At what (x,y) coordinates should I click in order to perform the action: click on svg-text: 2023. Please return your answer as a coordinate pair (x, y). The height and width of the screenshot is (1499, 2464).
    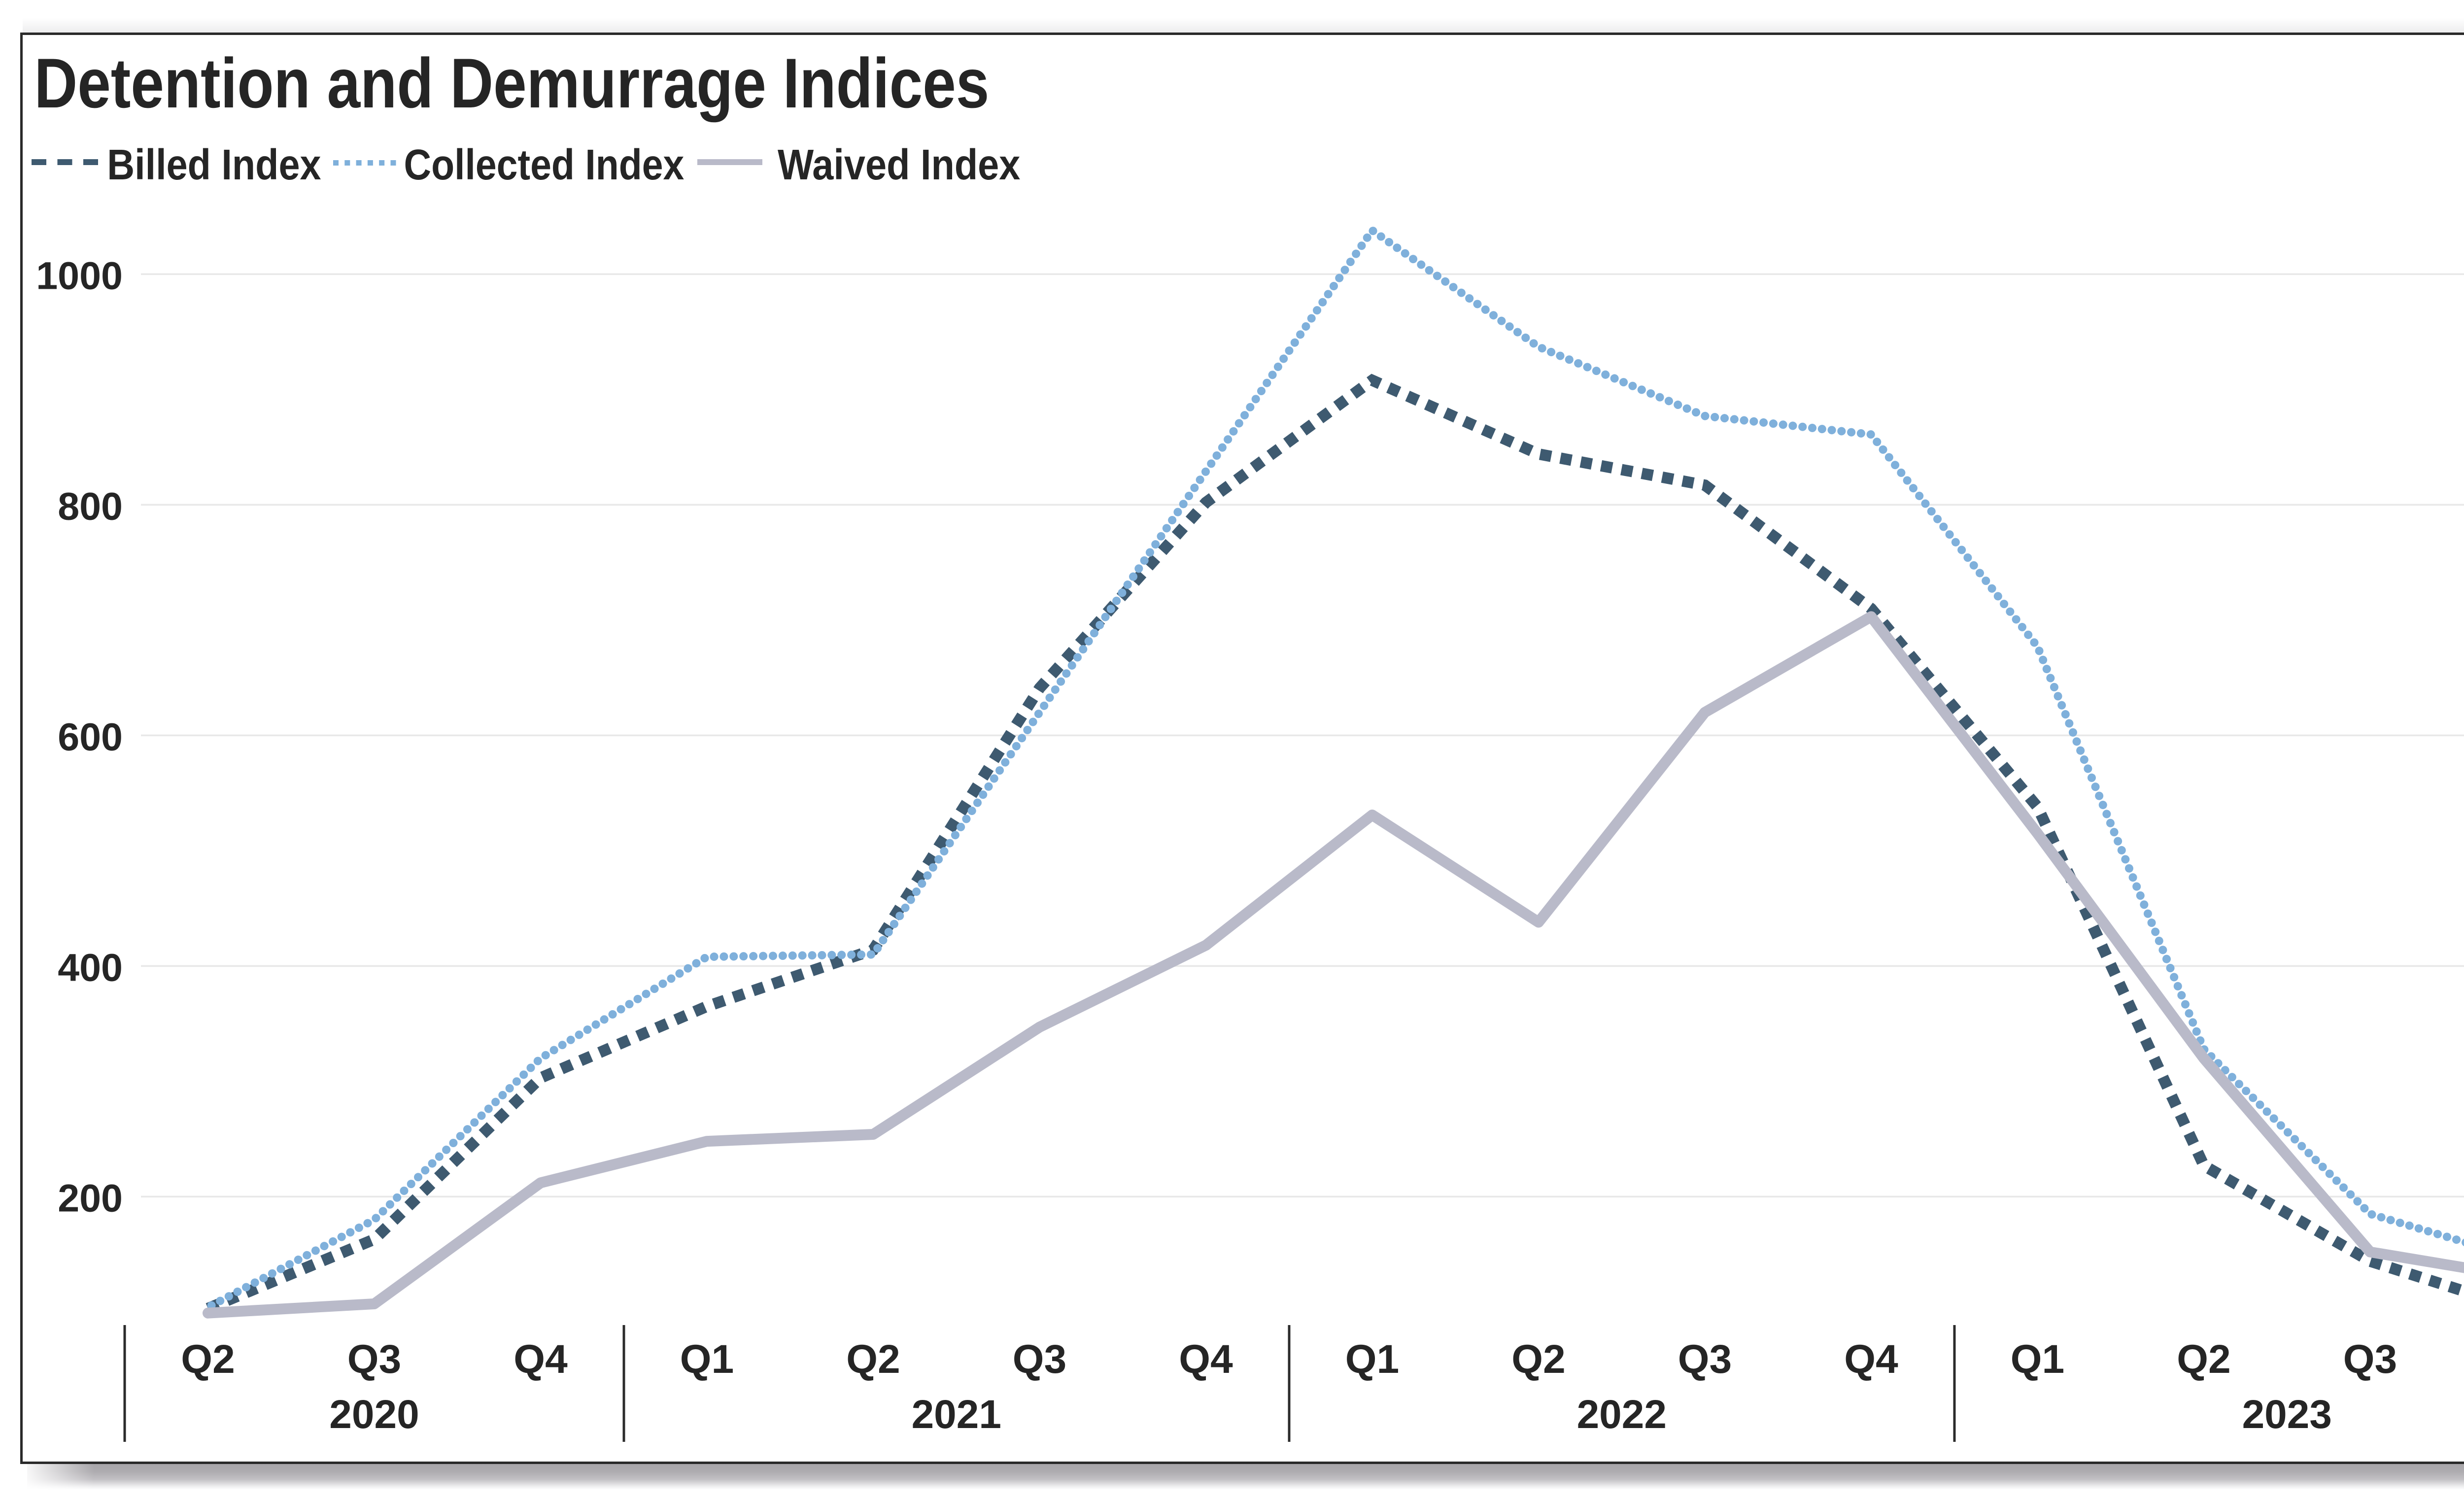
    Looking at the image, I should click on (2287, 1415).